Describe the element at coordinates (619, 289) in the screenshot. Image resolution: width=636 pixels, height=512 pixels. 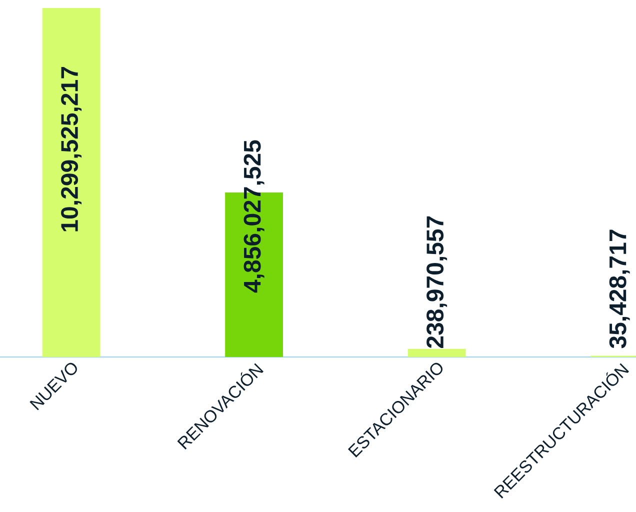
I see `data-label: 35,428,717` at that location.